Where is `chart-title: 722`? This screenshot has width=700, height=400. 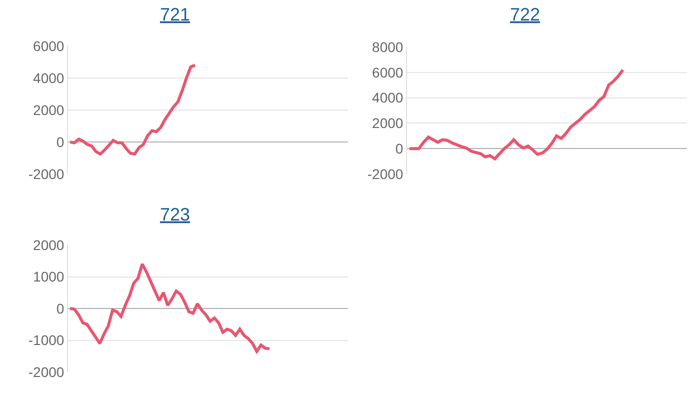 chart-title: 722 is located at coordinates (525, 14).